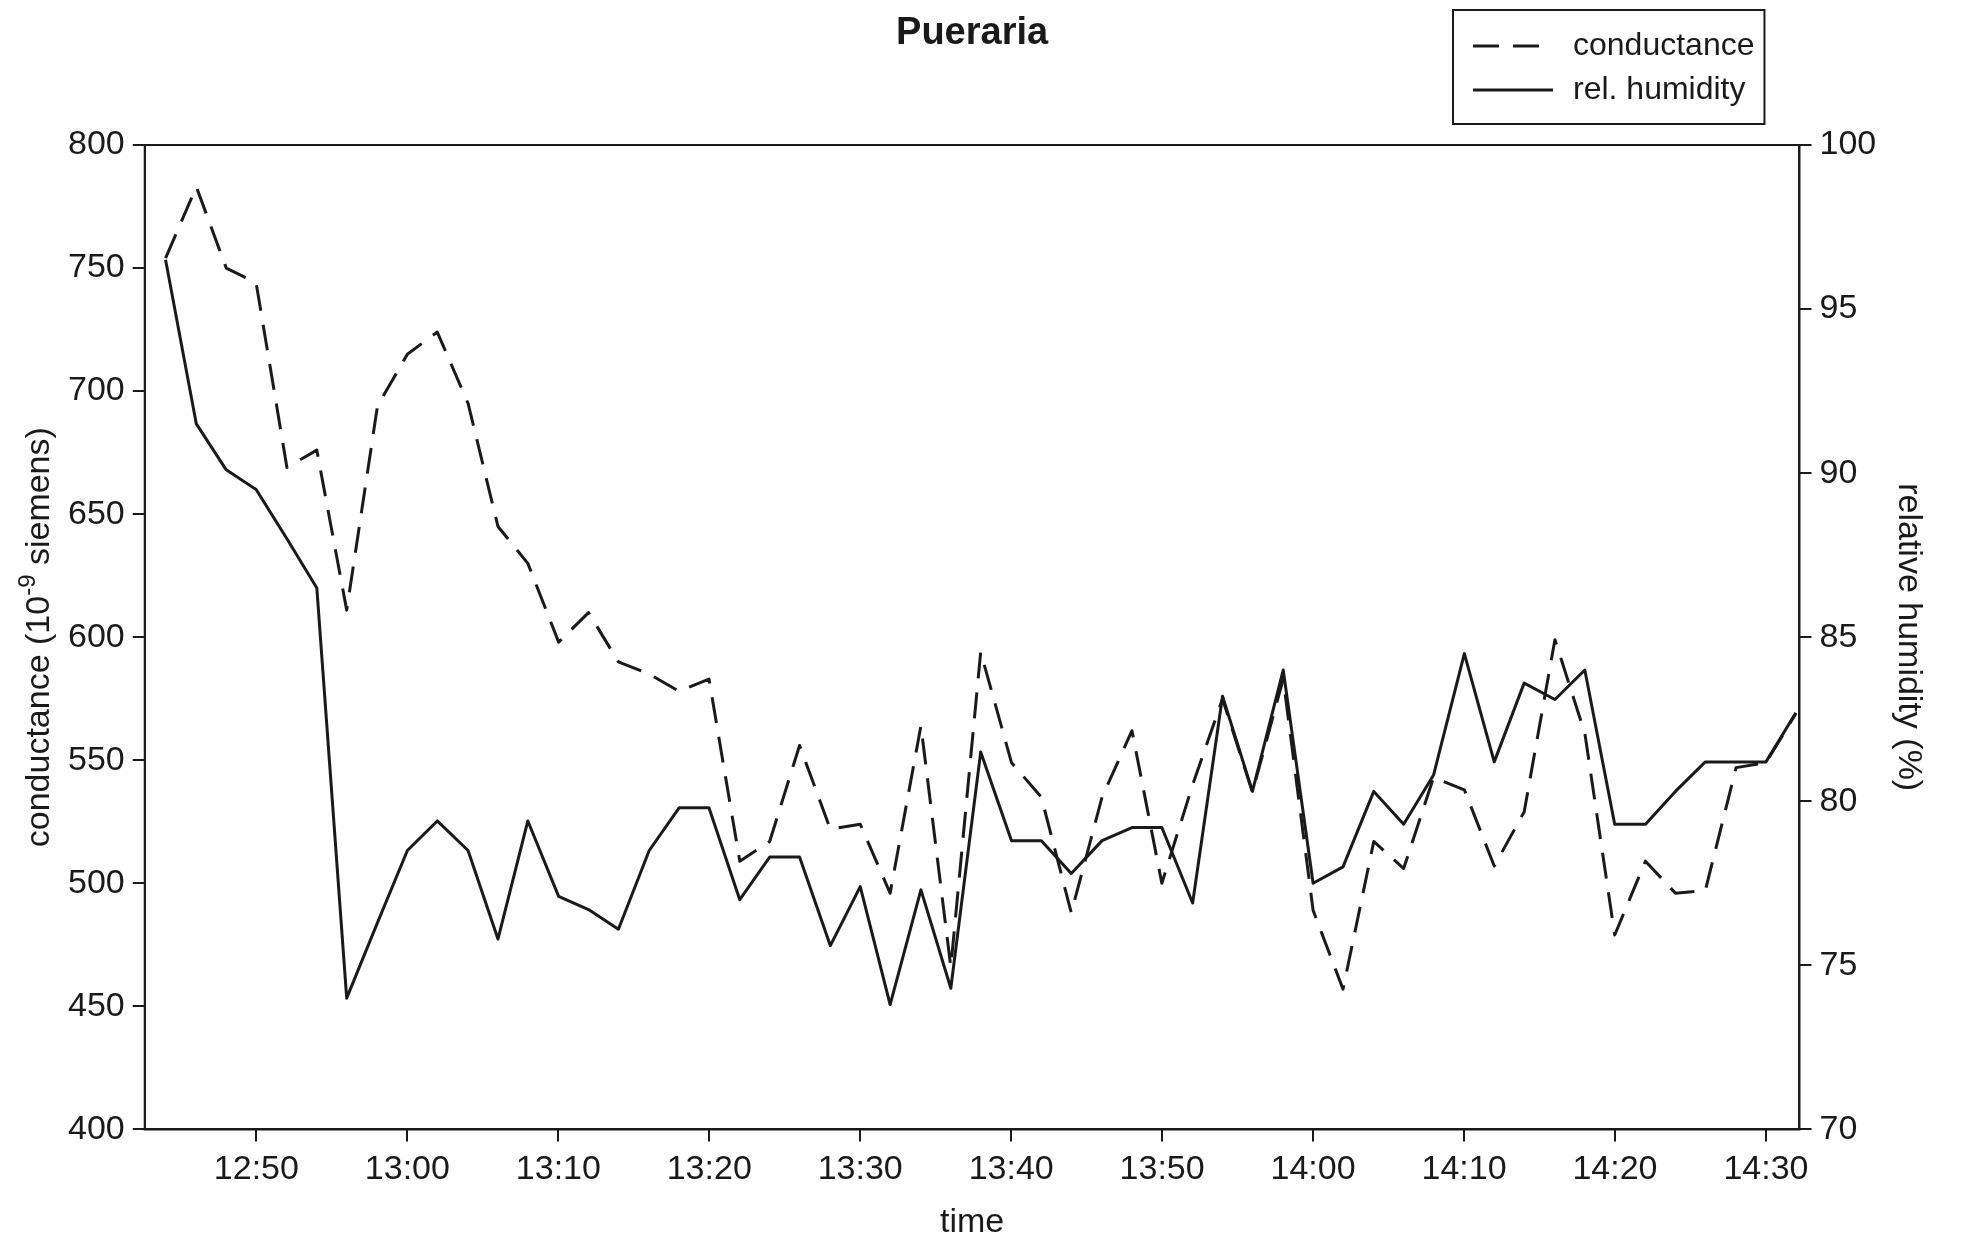 This screenshot has width=1973, height=1257. I want to click on y2-tick-label: 100, so click(1848, 142).